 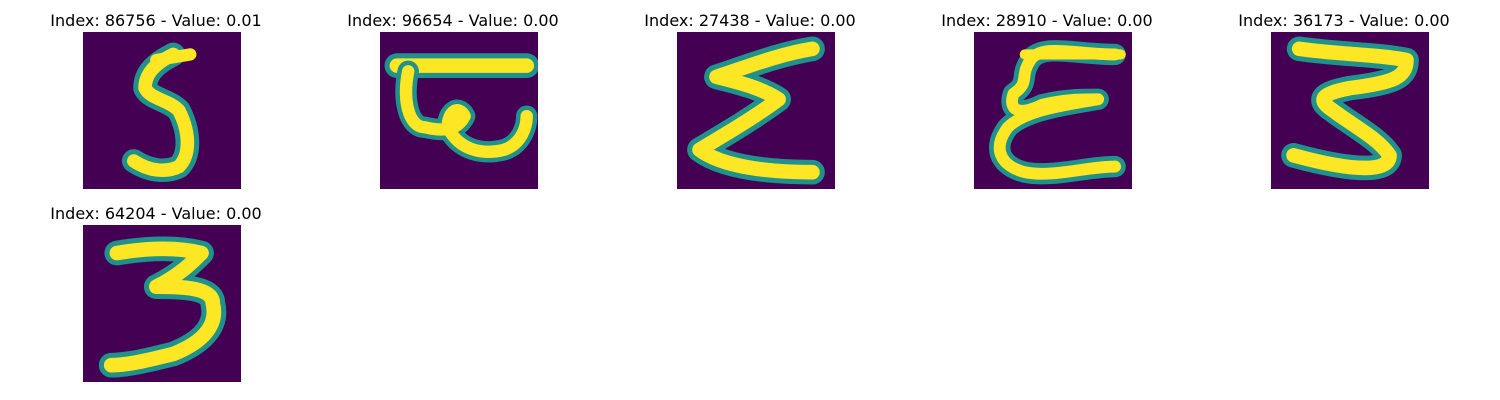 I want to click on panel-title: Index: 96654 - Value: 0.00, so click(x=453, y=20).